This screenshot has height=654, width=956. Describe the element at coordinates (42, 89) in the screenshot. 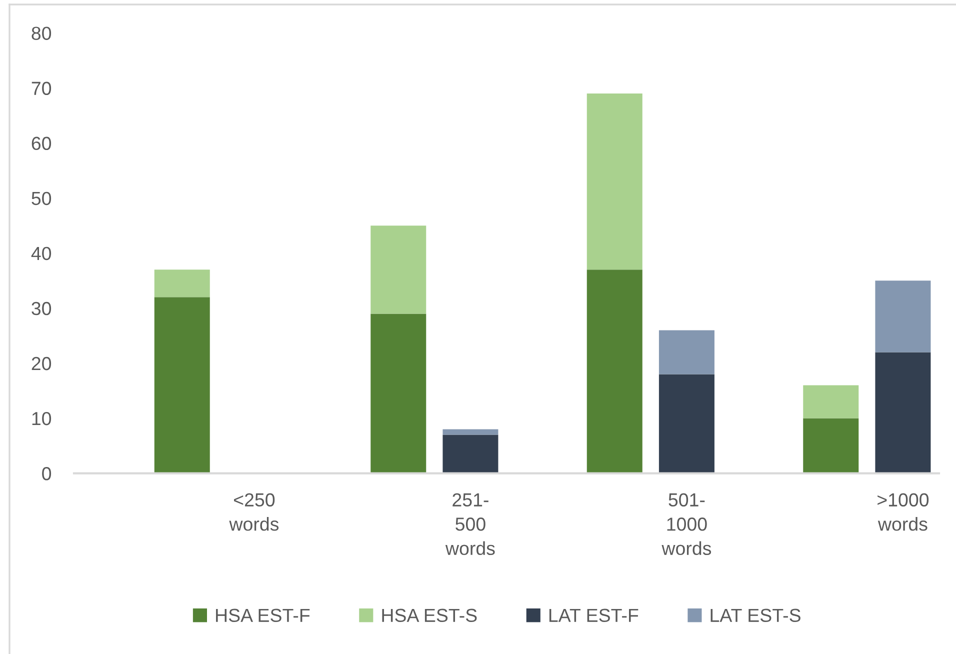

I see `y-tick-label: 70` at that location.